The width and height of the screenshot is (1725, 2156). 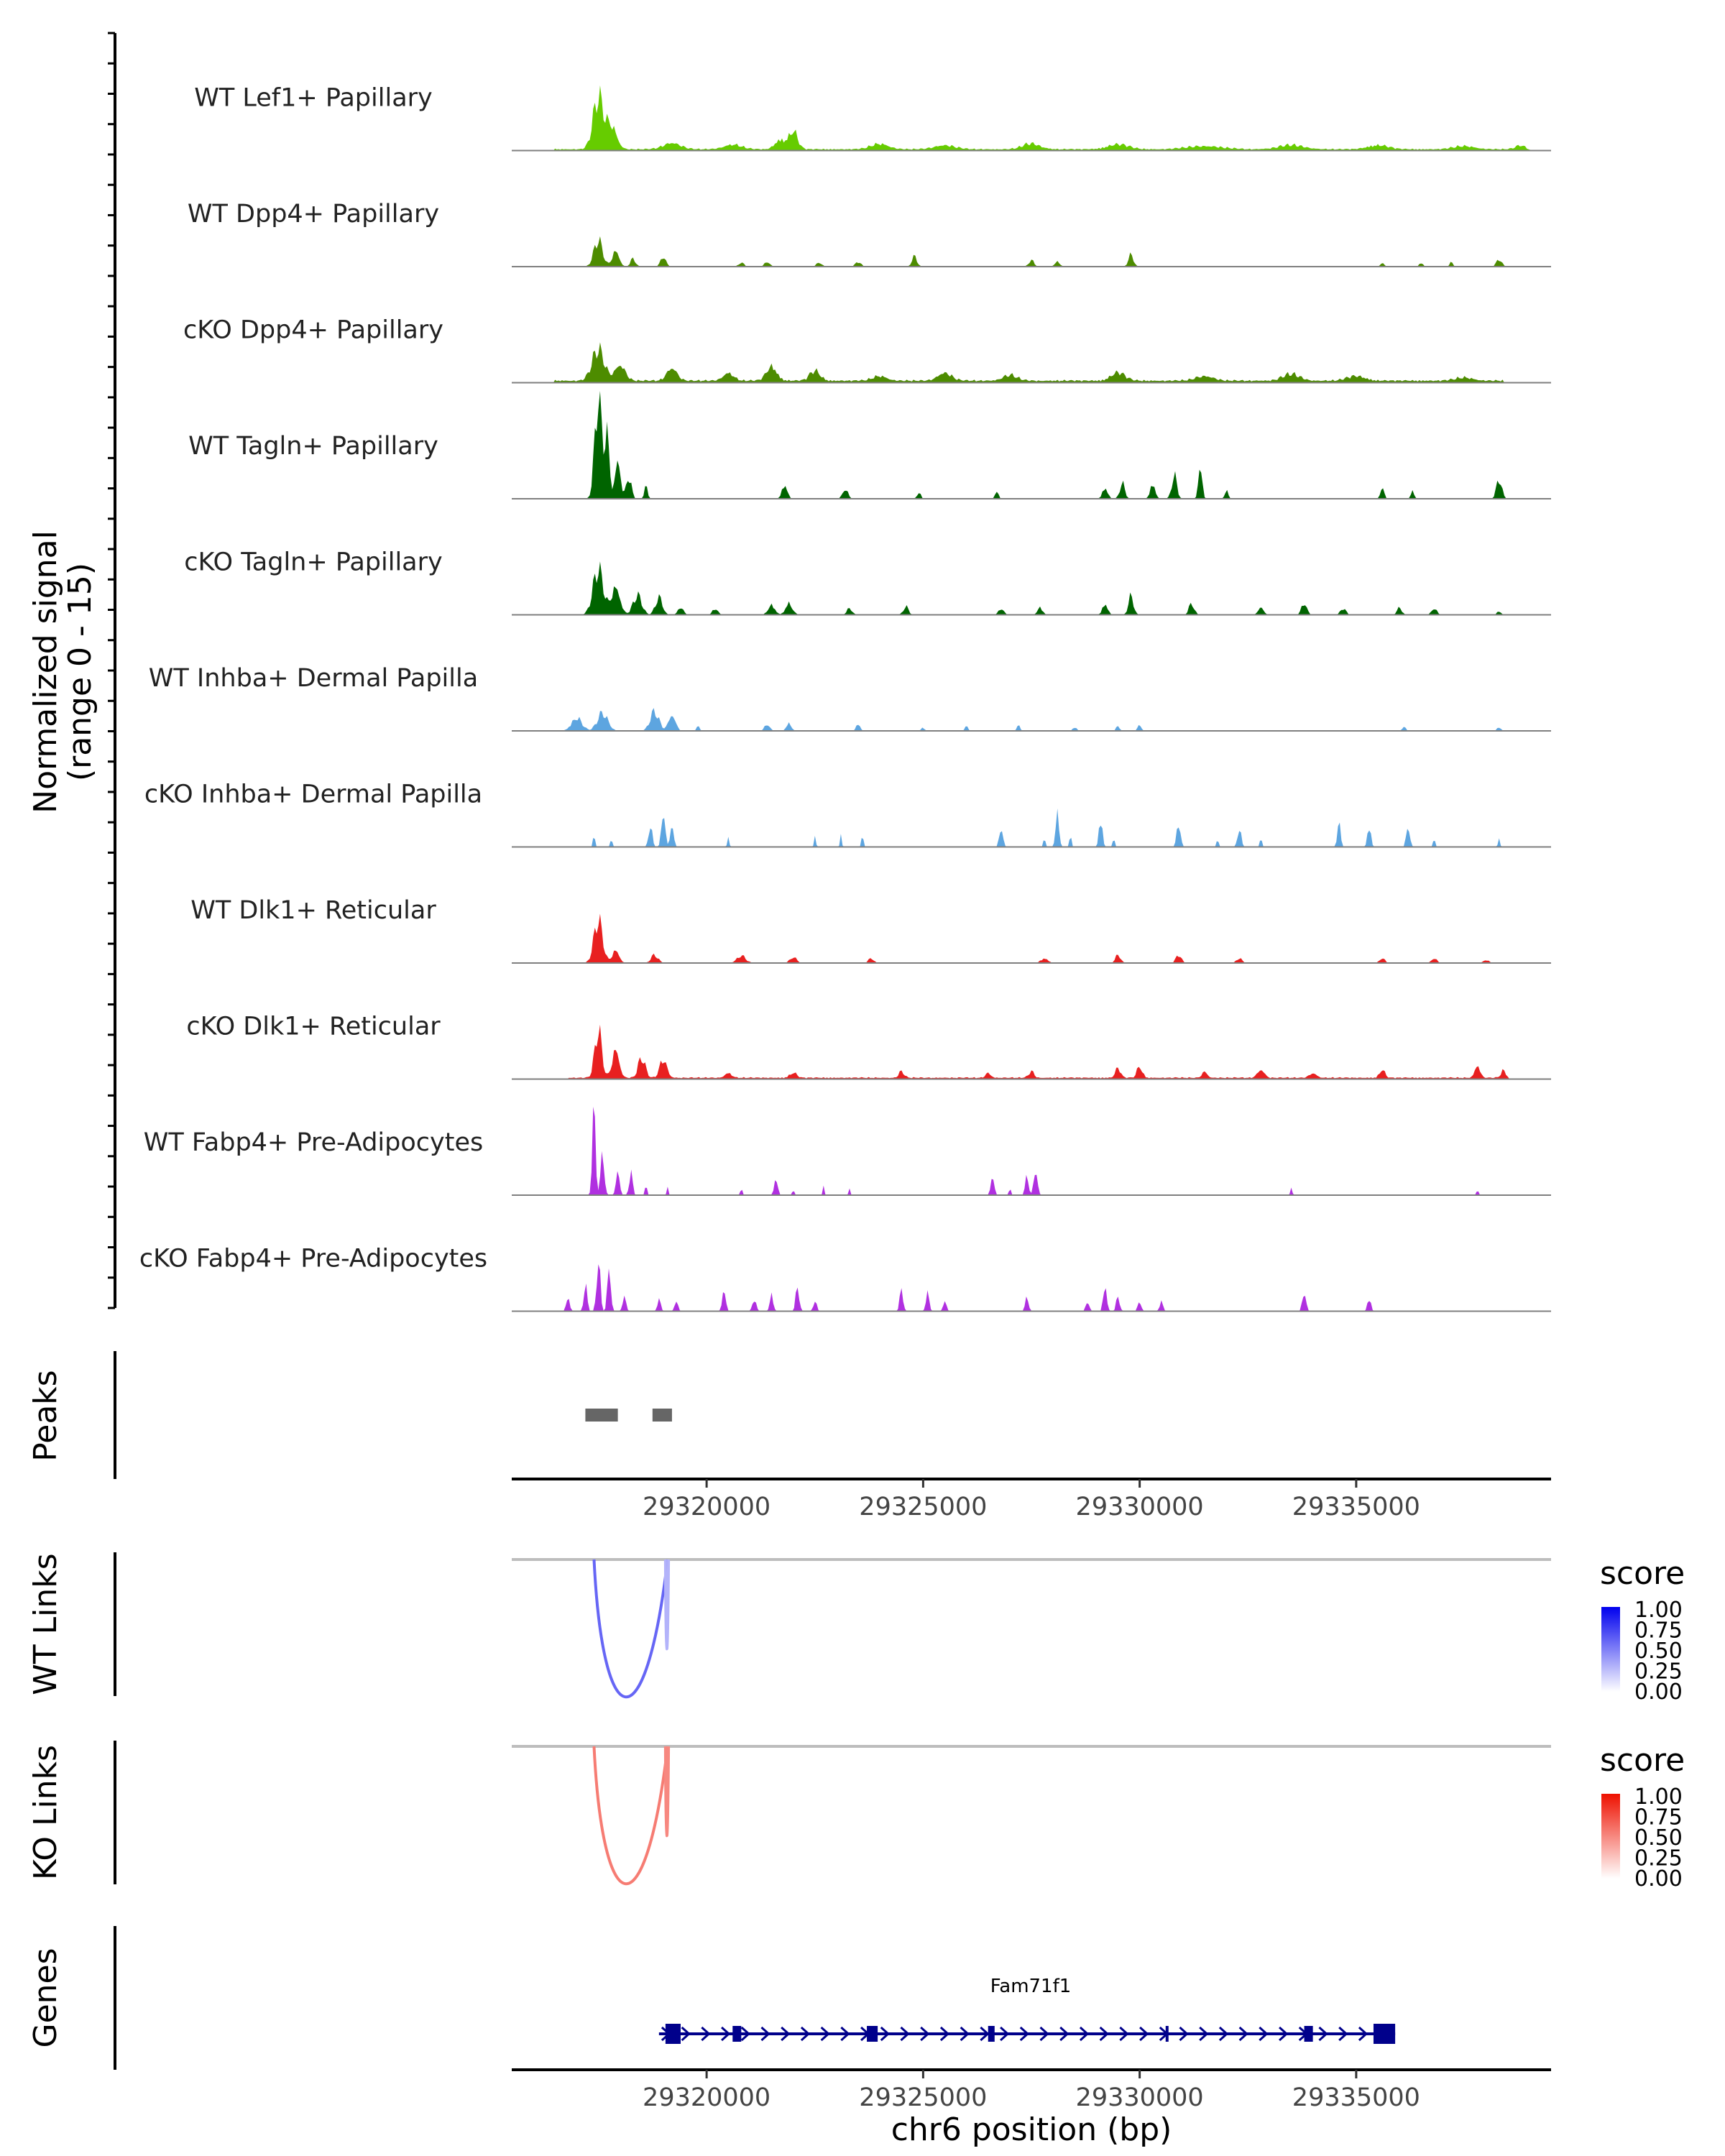 I want to click on wt-score-legend: score 1.000.750.500.250.00, so click(x=1642, y=1630).